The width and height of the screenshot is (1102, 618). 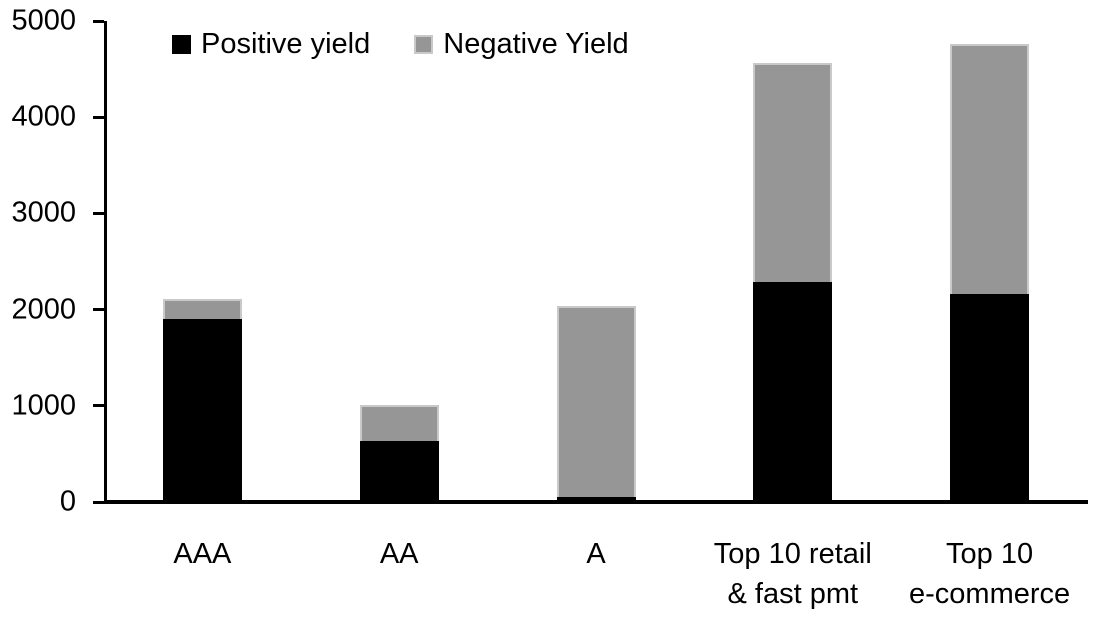 What do you see at coordinates (43, 116) in the screenshot?
I see `y-axis-tick-label: 4000` at bounding box center [43, 116].